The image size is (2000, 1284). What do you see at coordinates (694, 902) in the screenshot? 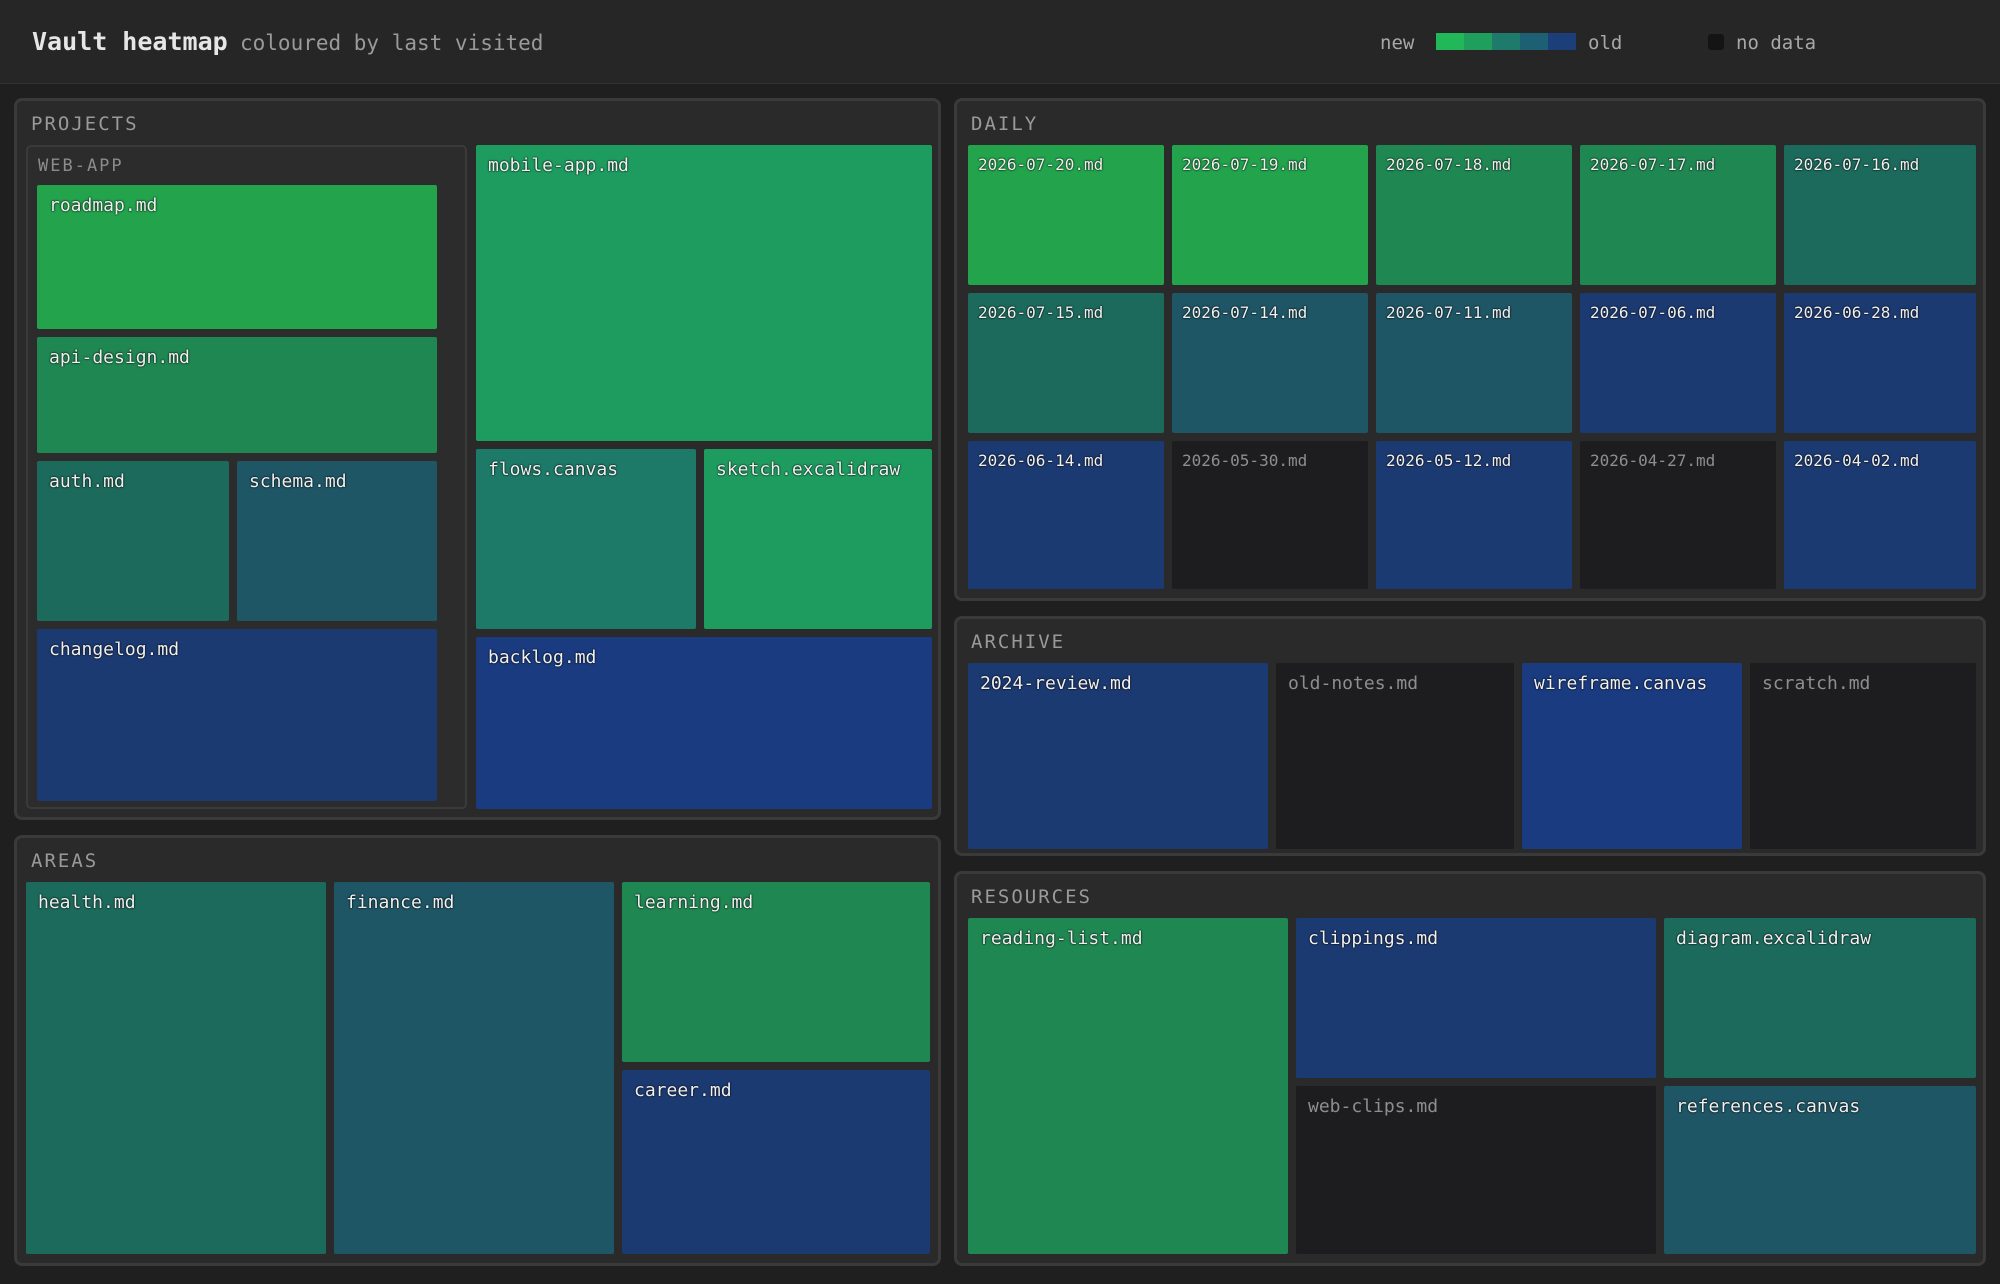
I see `tile-label: learning.md` at bounding box center [694, 902].